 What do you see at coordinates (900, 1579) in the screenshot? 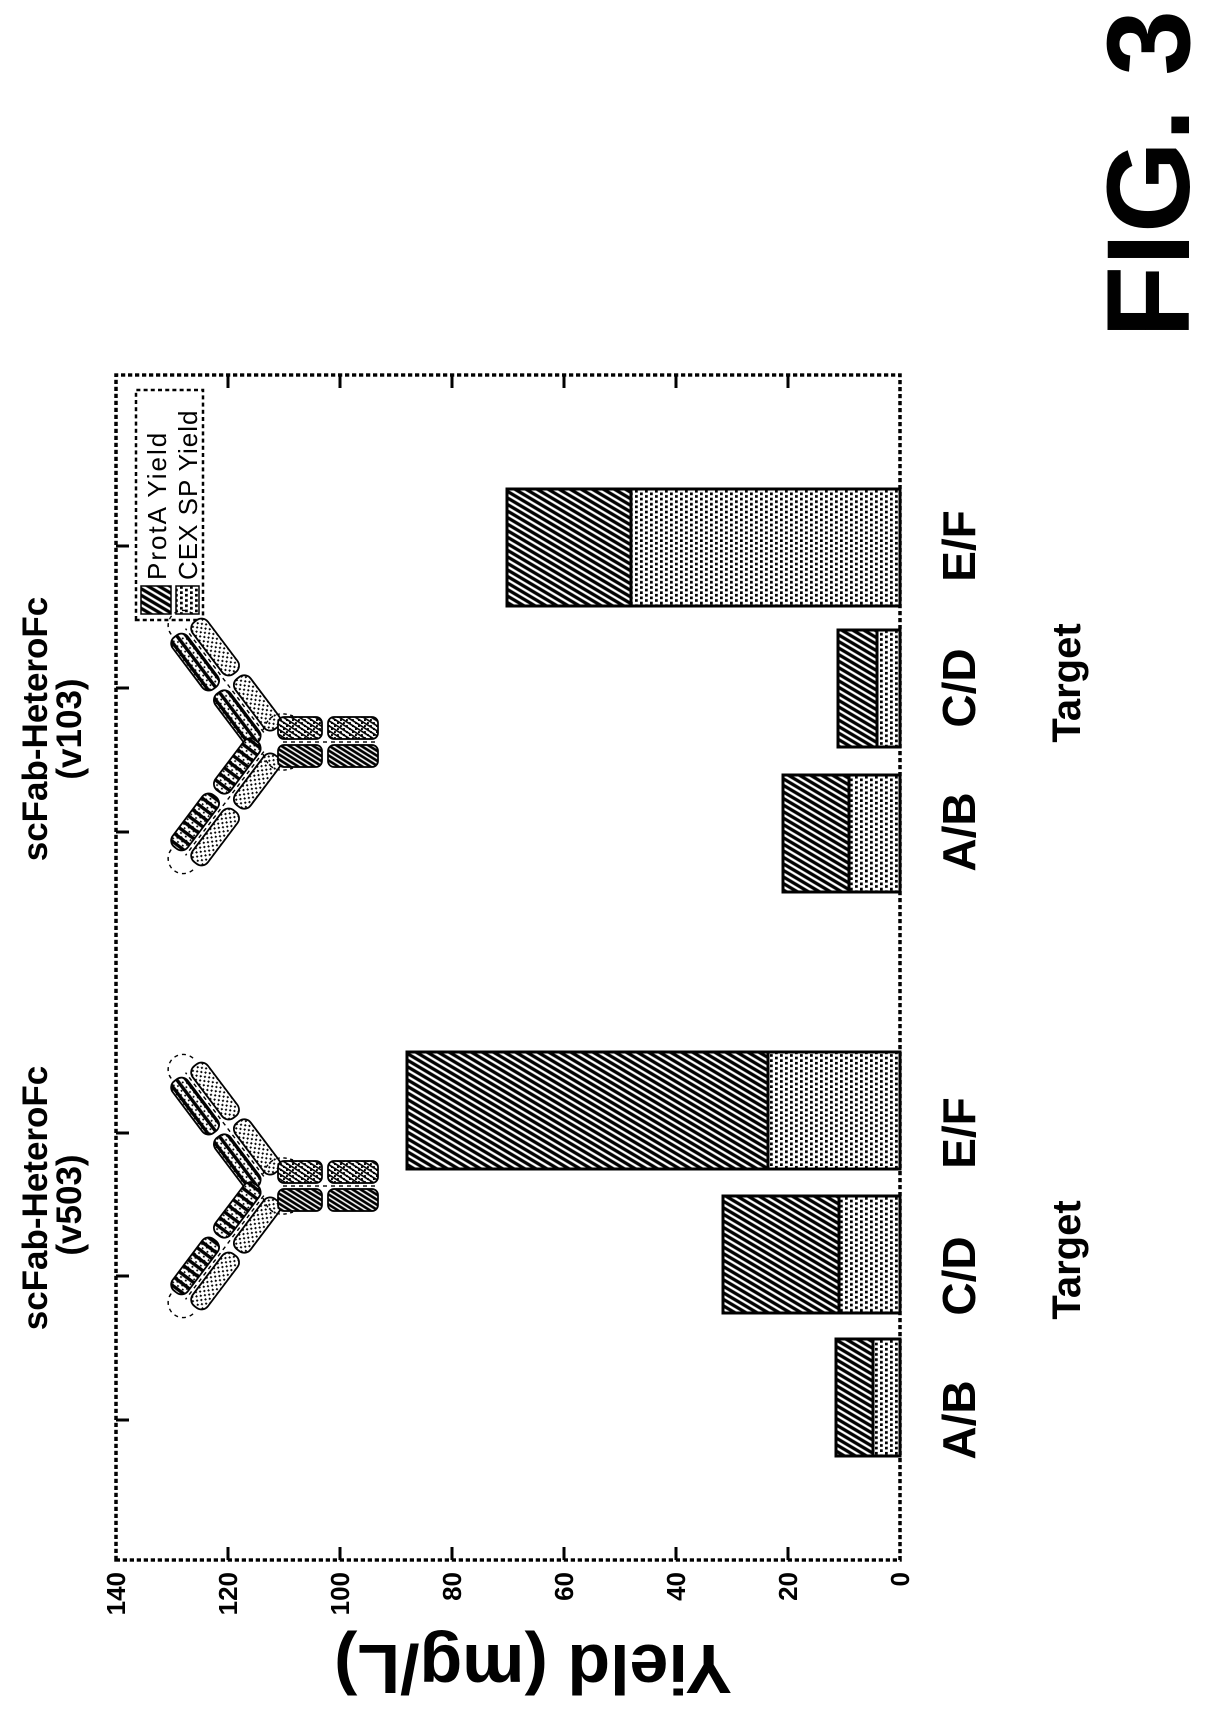
I see `svg-text: 0` at bounding box center [900, 1579].